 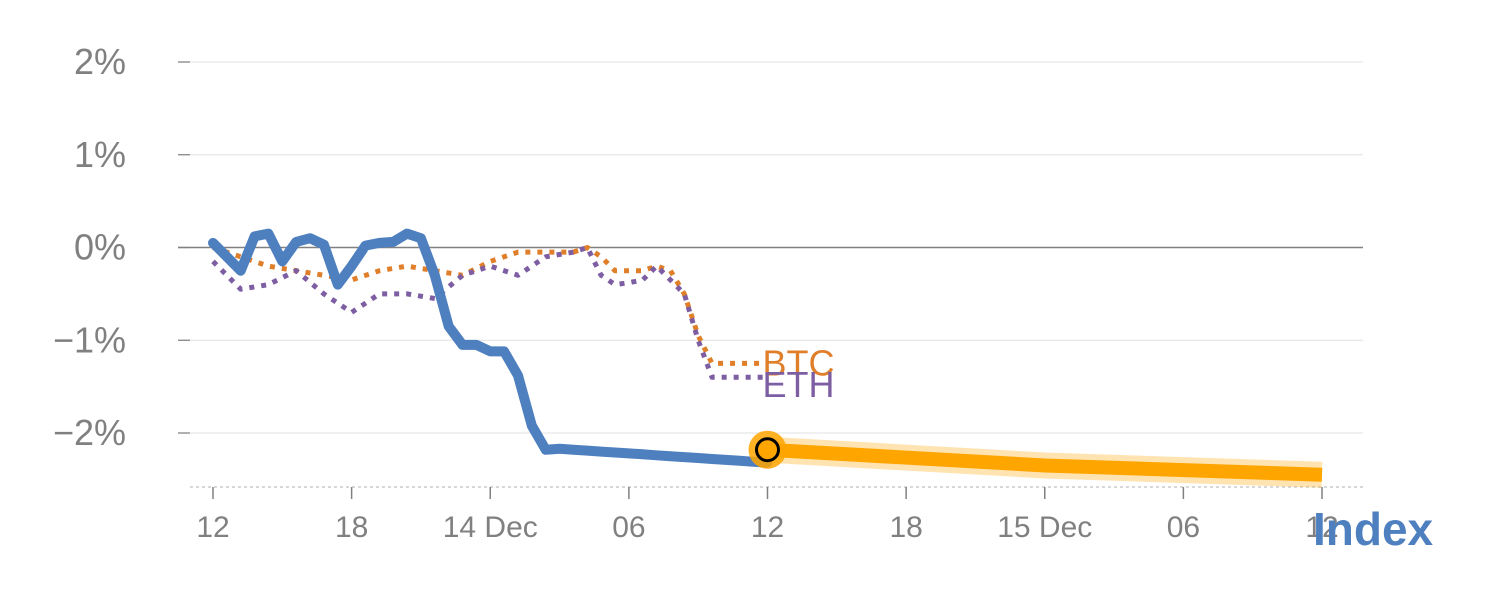 I want to click on series-eth, so click(x=489, y=312).